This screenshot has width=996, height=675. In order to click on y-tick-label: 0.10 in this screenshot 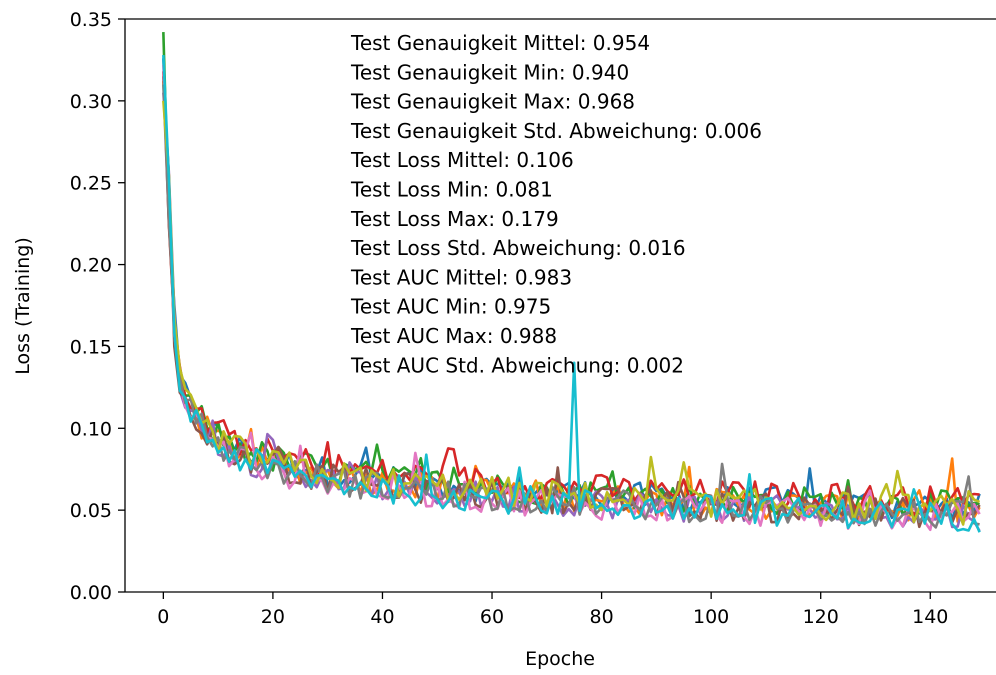, I will do `click(91, 429)`.